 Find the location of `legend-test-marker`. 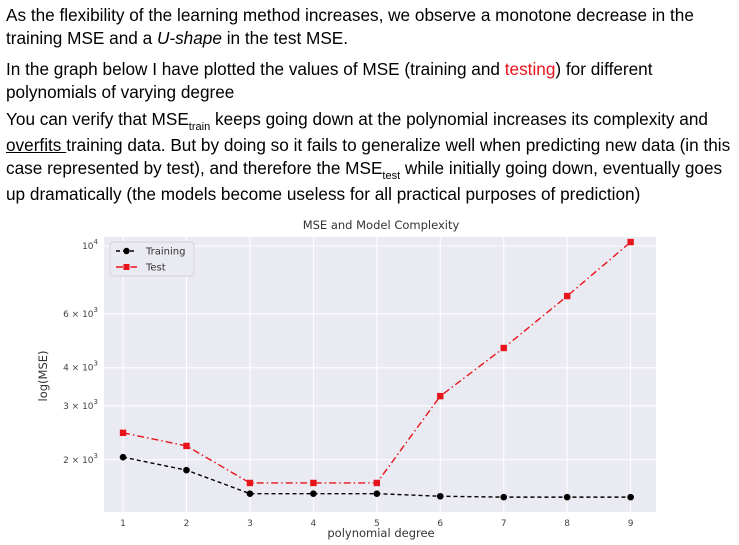

legend-test-marker is located at coordinates (126, 267).